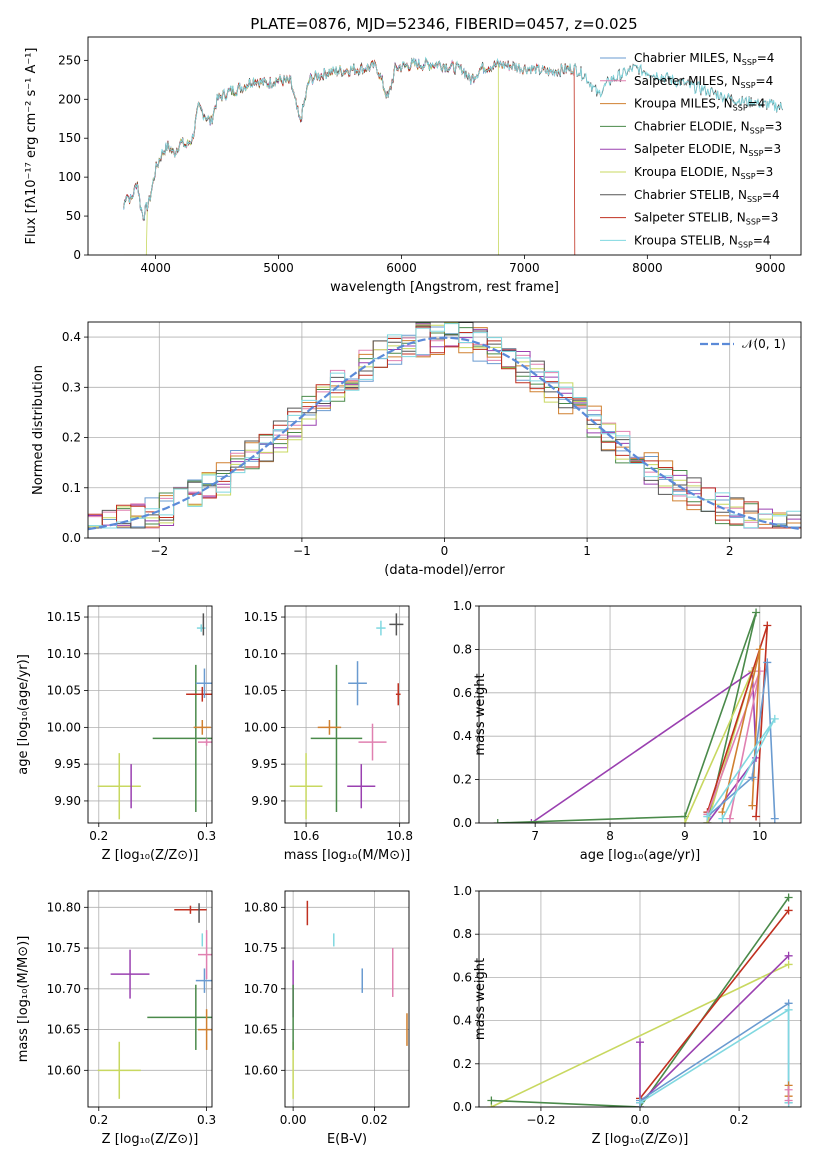 Image resolution: width=819 pixels, height=1170 pixels. I want to click on y-tick-label: 0.4, so click(462, 1021).